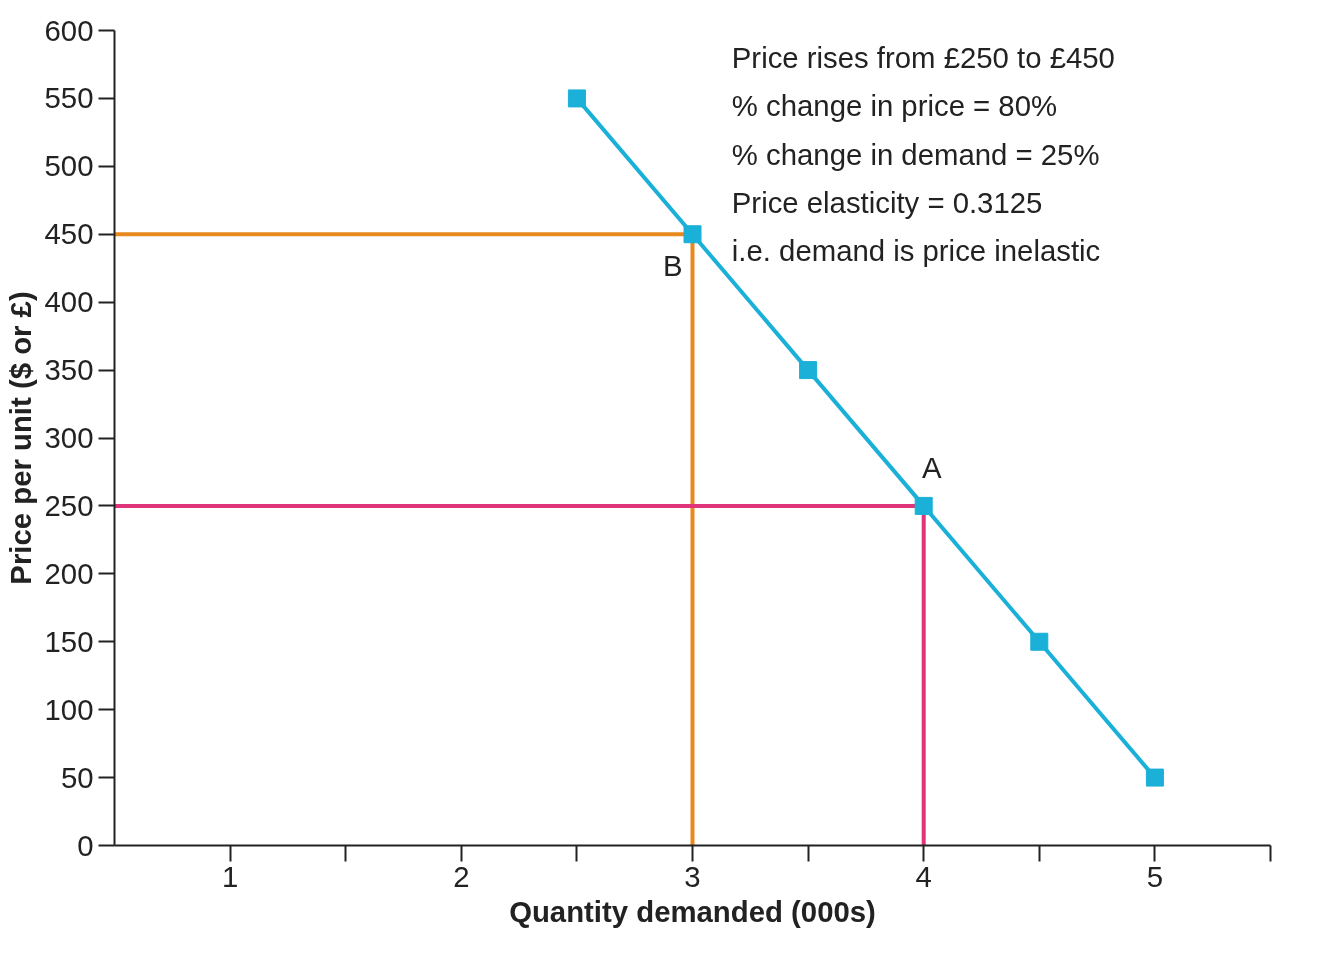 This screenshot has width=1331, height=957. I want to click on x-tick-label: 2, so click(461, 876).